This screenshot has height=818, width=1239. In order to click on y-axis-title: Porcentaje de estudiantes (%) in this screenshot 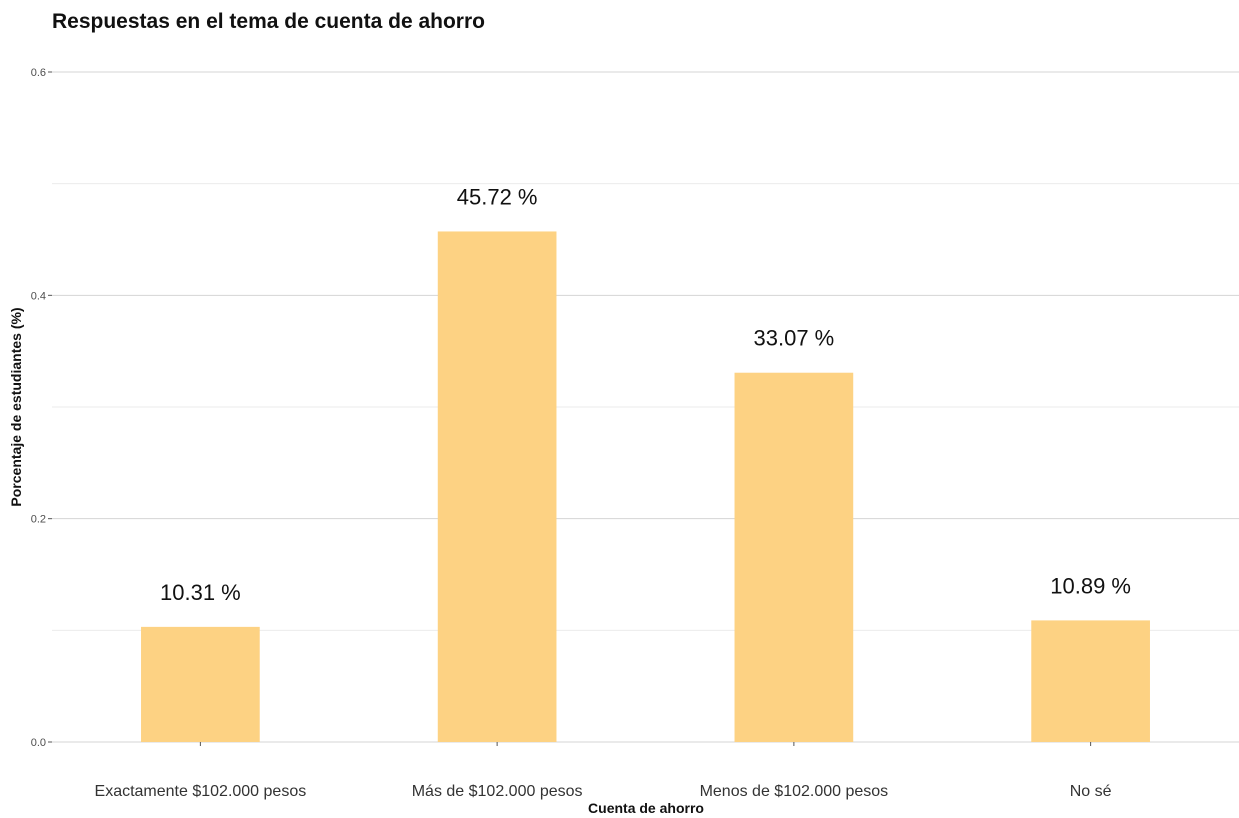, I will do `click(16, 406)`.